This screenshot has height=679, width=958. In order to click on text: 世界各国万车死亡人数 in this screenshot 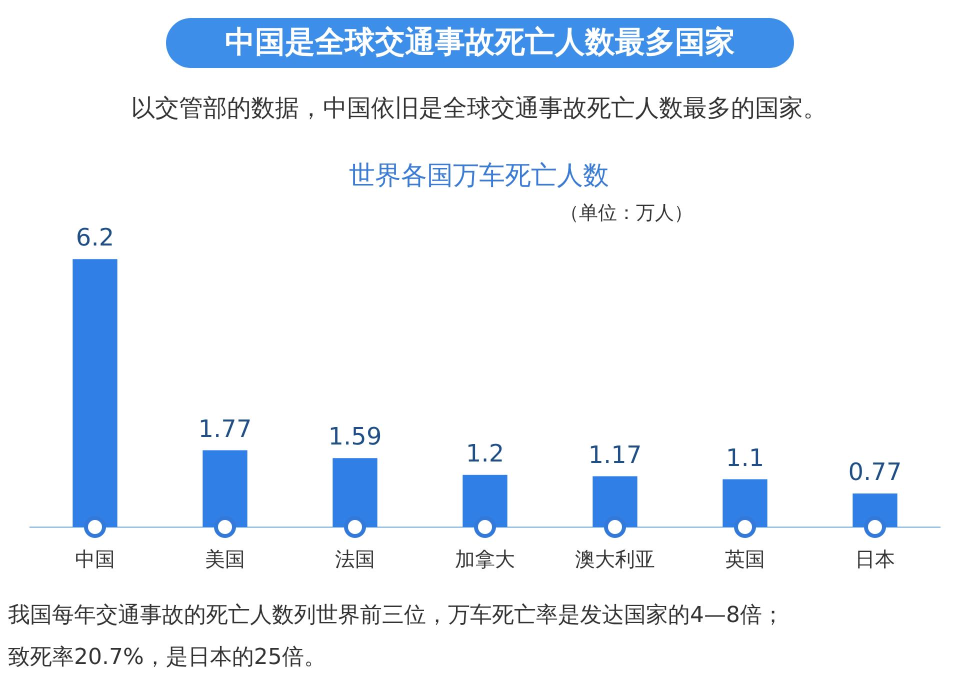, I will do `click(479, 176)`.